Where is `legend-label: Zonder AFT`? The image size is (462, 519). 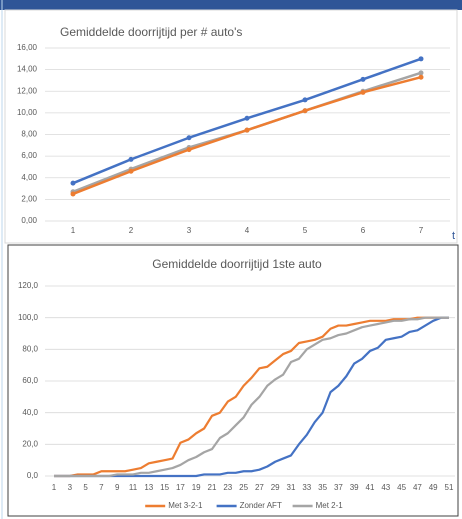 legend-label: Zonder AFT is located at coordinates (261, 505).